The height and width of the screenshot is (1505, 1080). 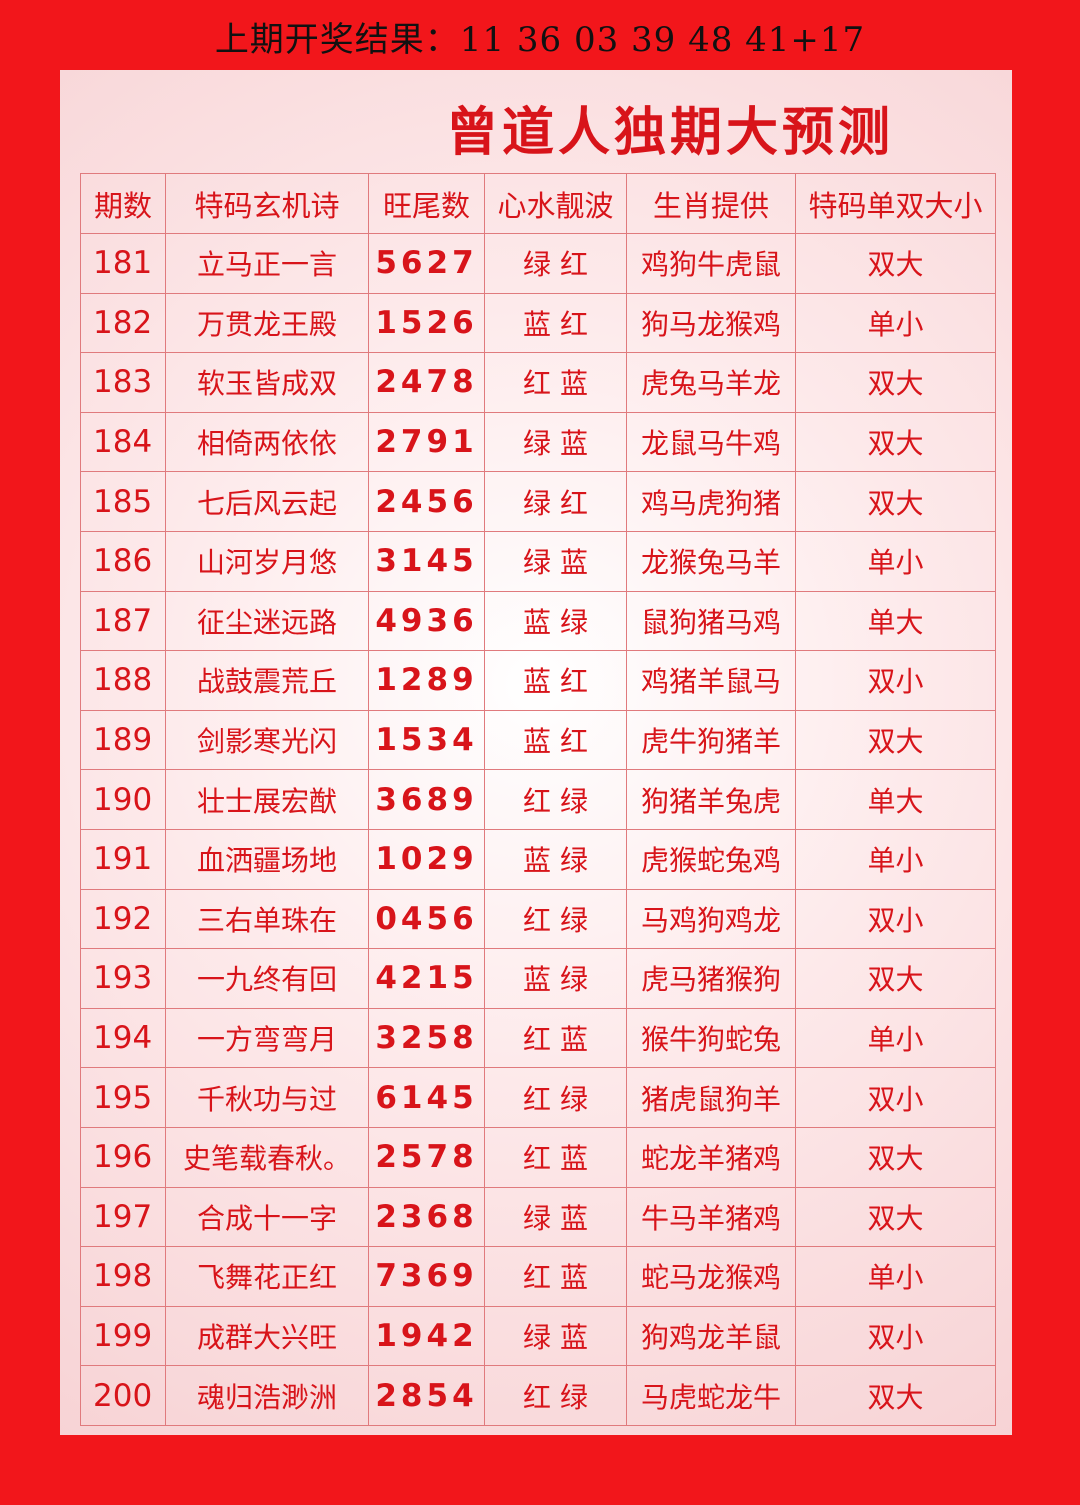 What do you see at coordinates (540, 40) in the screenshot?
I see `last-result: 上期开奖结果：11 36 03 39 48 41+17` at bounding box center [540, 40].